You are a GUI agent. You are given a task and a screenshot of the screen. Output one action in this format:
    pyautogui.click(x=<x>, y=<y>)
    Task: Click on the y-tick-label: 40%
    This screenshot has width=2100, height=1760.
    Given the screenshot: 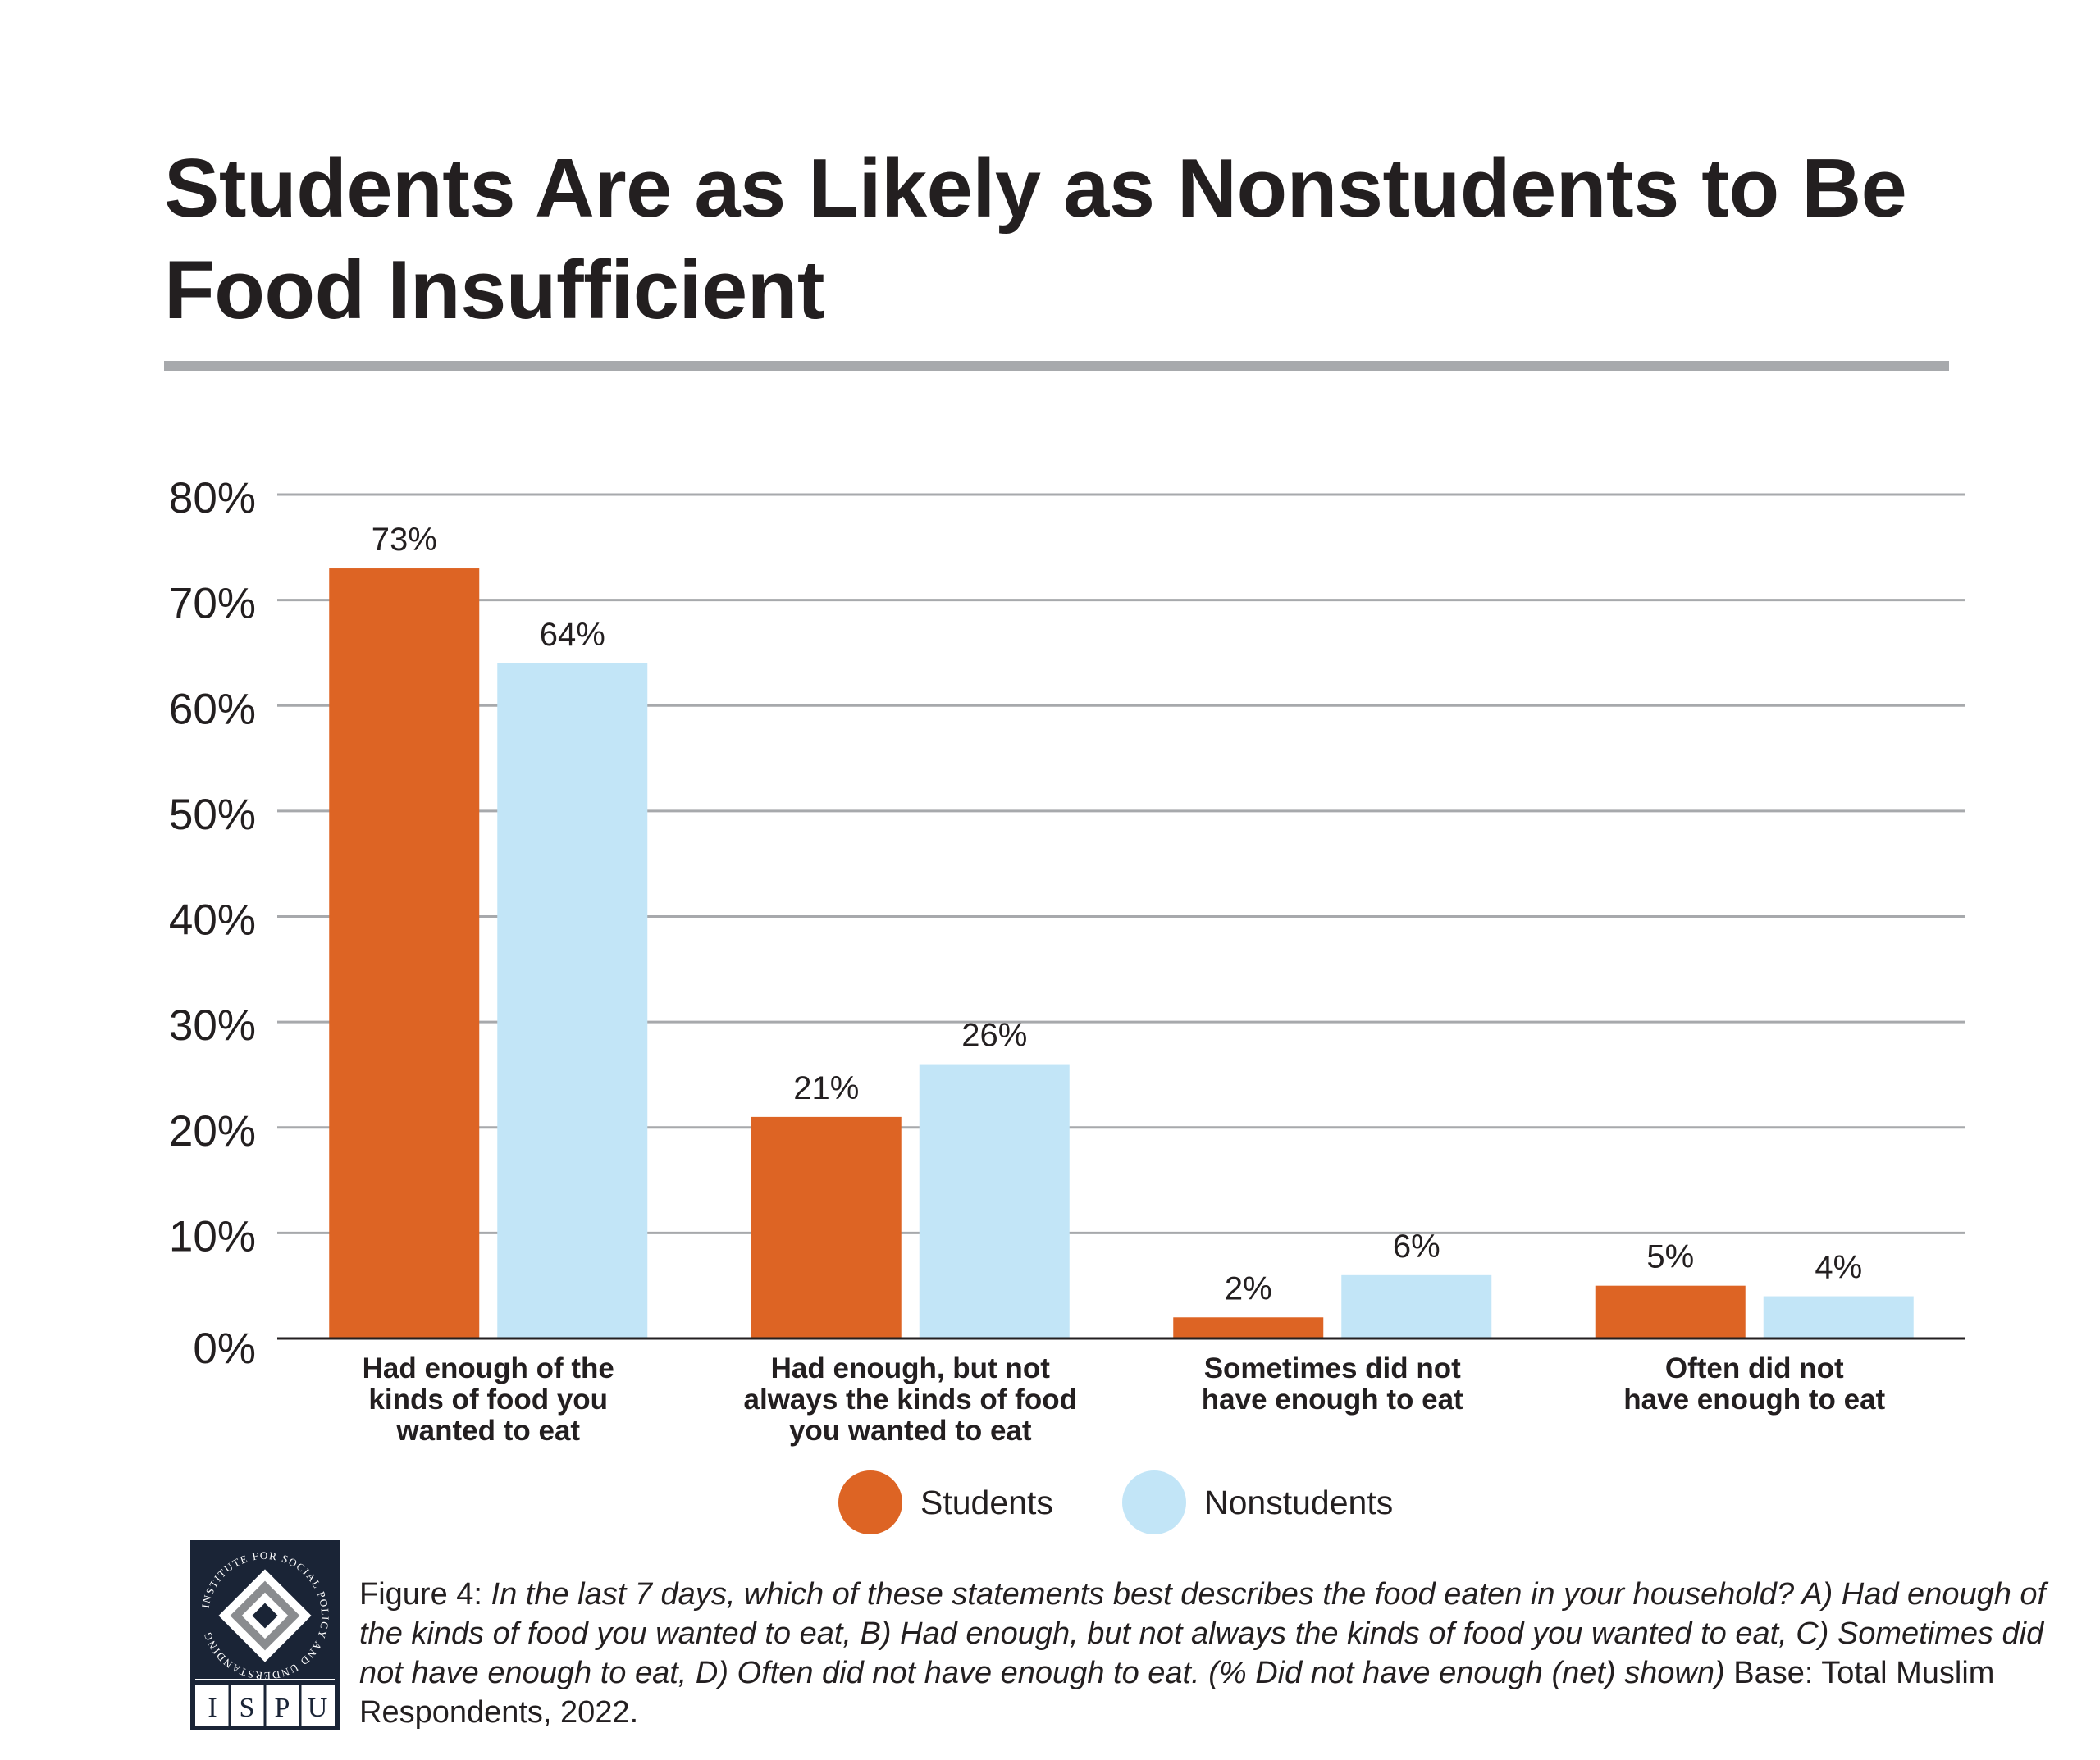 What is the action you would take?
    pyautogui.click(x=213, y=920)
    